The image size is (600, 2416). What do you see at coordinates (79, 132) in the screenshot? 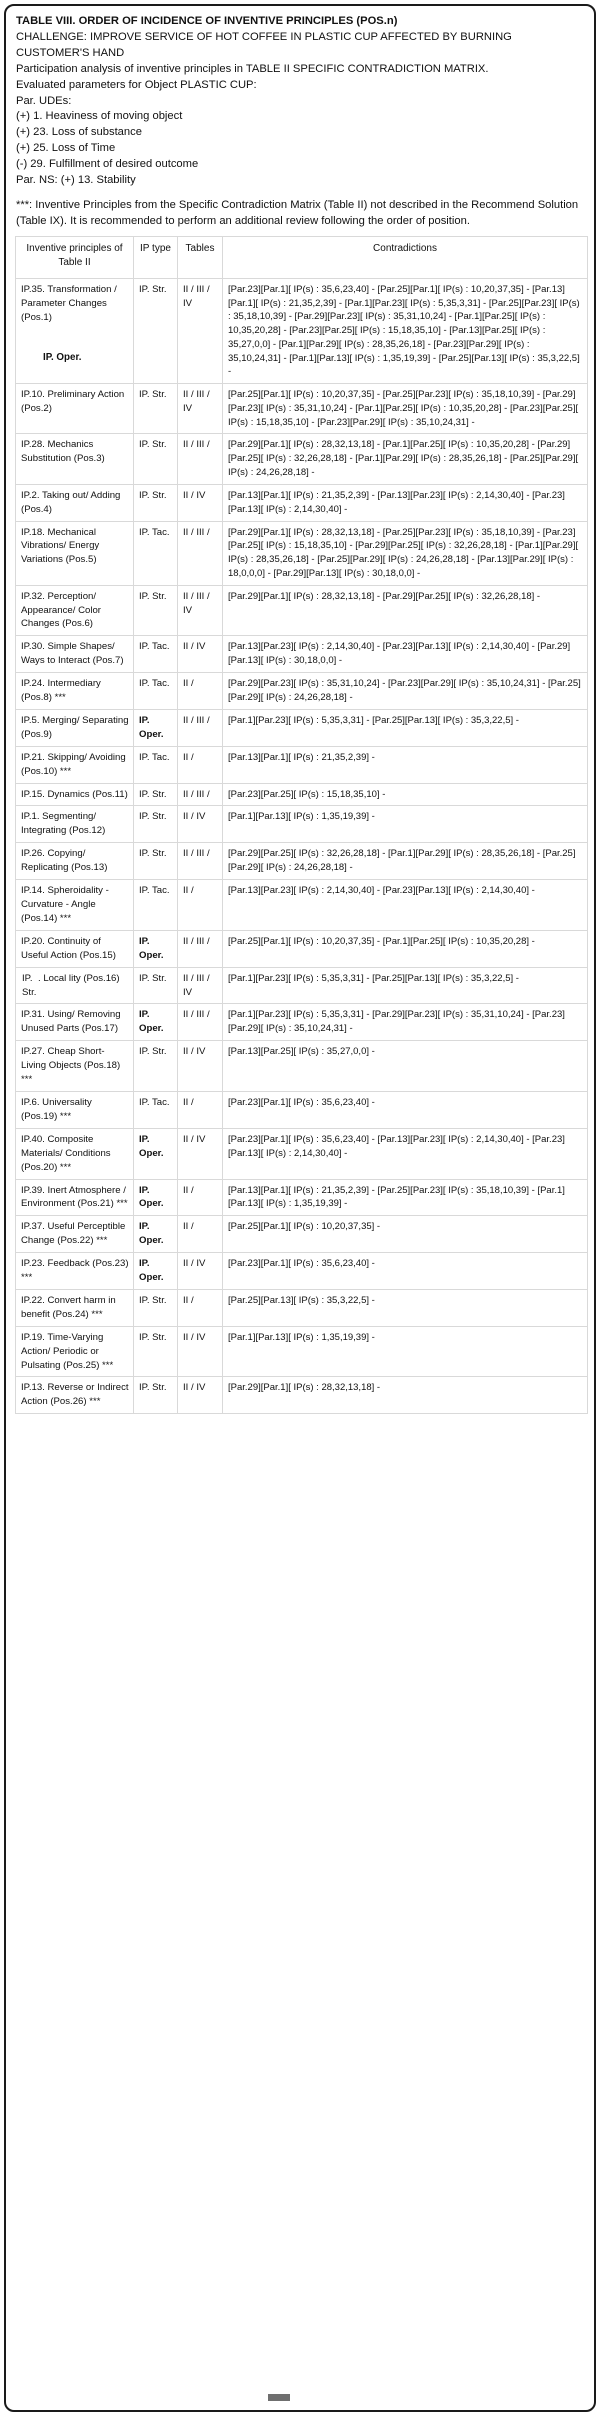
I see `ude-item-2: (+) 23. Loss of substance` at bounding box center [79, 132].